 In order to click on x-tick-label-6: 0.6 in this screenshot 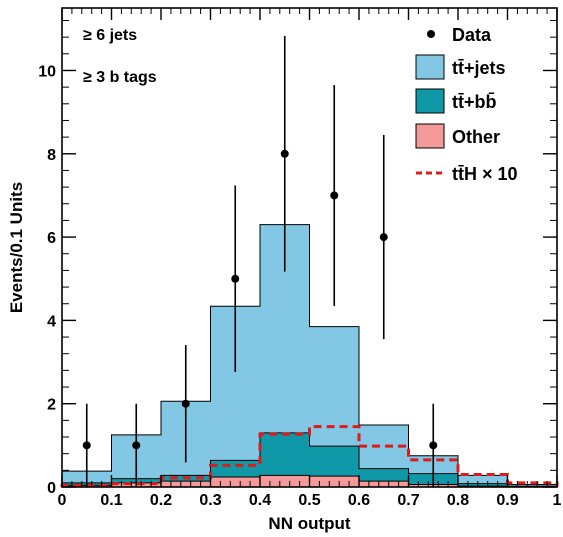, I will do `click(359, 500)`.